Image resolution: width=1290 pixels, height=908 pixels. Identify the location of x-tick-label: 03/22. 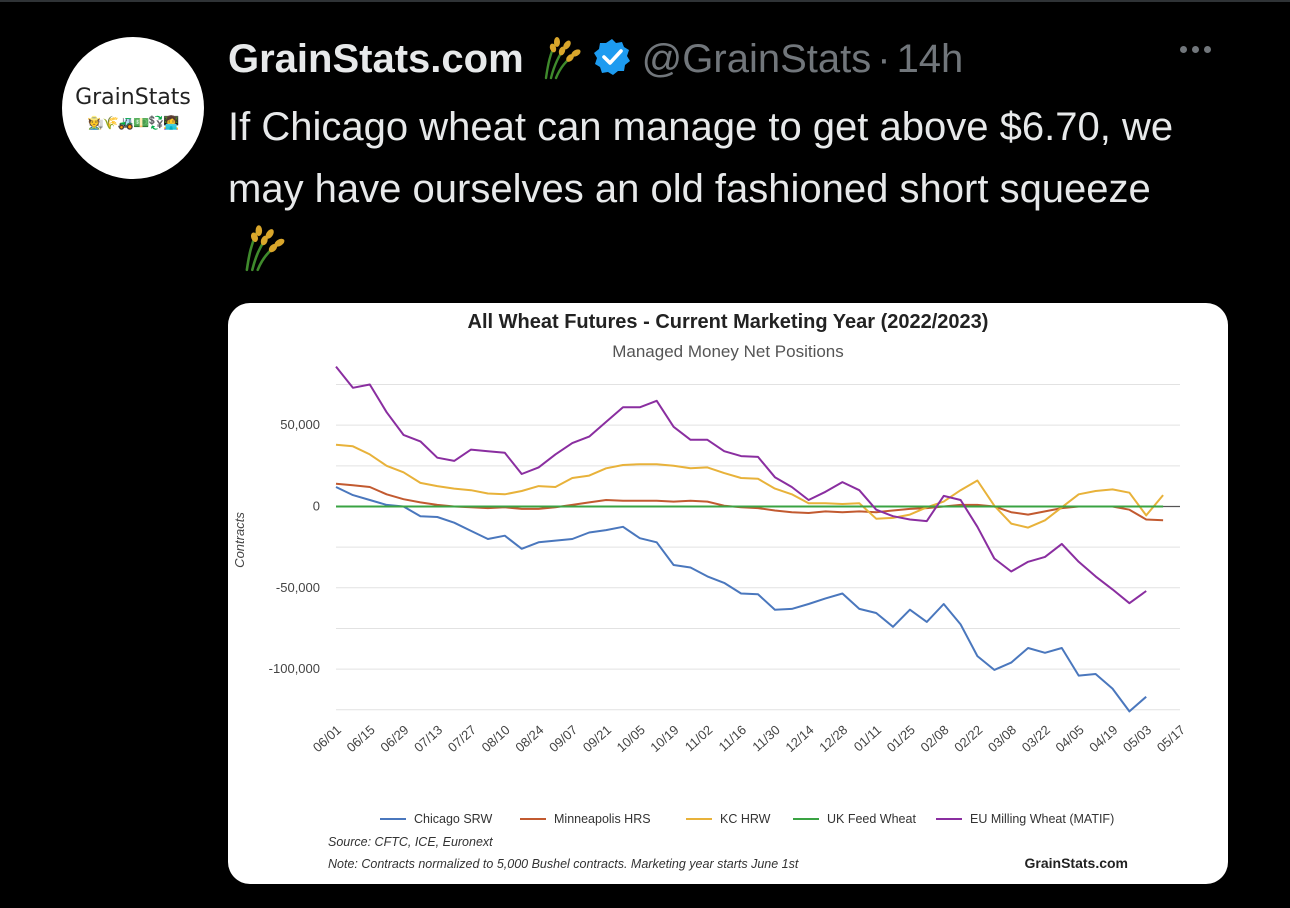
(1036, 738).